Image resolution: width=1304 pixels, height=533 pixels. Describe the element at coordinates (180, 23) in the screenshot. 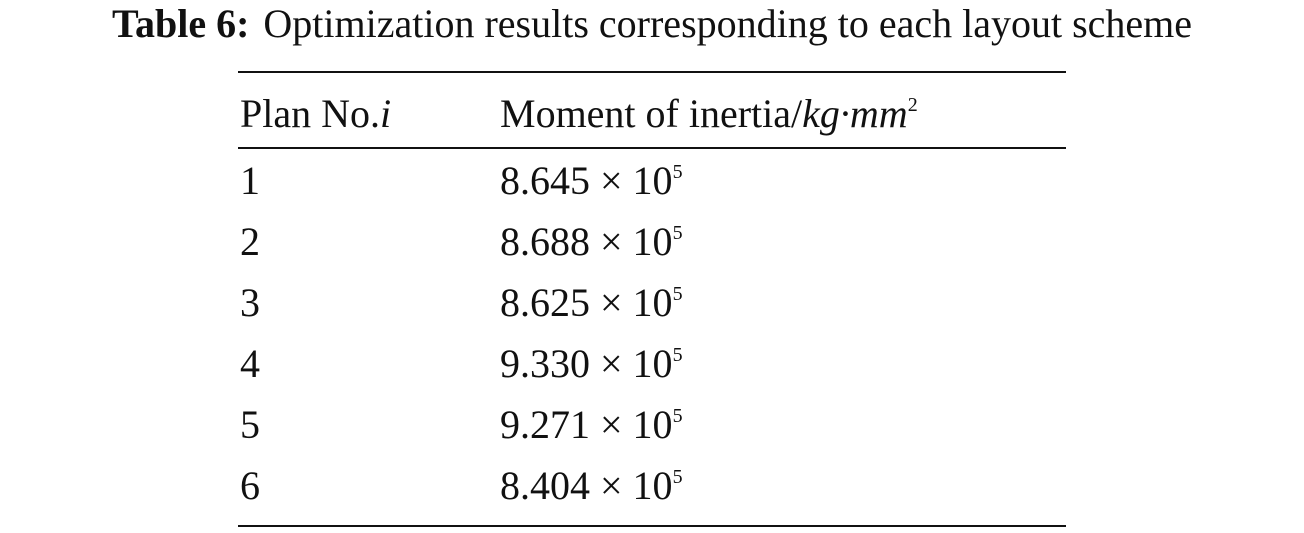

I see `caption-label: Table 6:` at that location.